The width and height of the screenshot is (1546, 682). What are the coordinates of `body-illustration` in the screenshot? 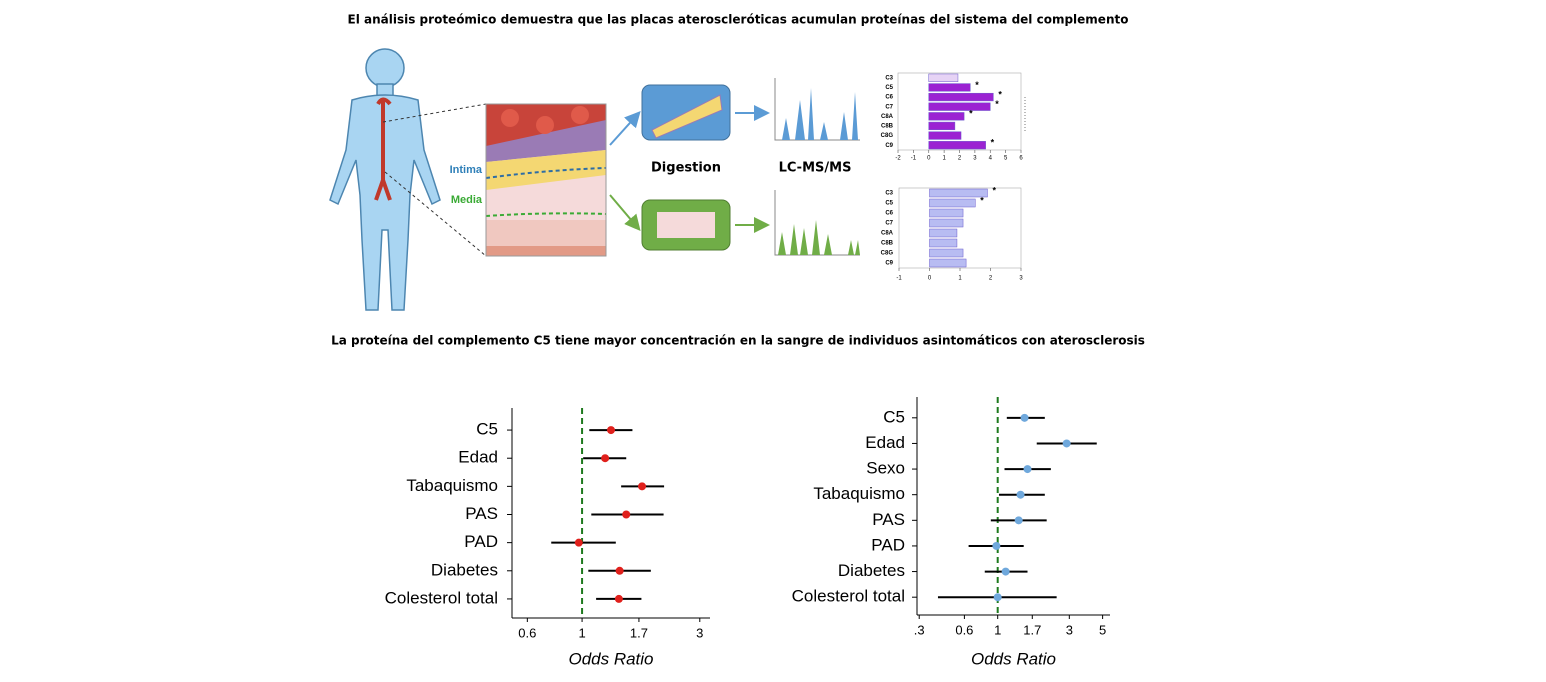 It's located at (385, 179).